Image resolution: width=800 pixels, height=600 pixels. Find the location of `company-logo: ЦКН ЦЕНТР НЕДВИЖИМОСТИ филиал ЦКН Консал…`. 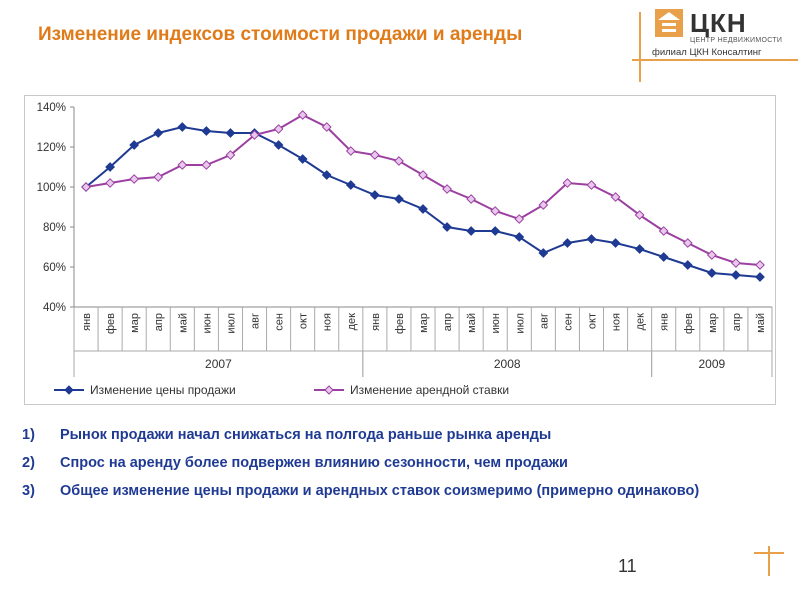

company-logo: ЦКН ЦЕНТР НЕДВИЖИМОСТИ филиал ЦКН Консал… is located at coordinates (725, 34).